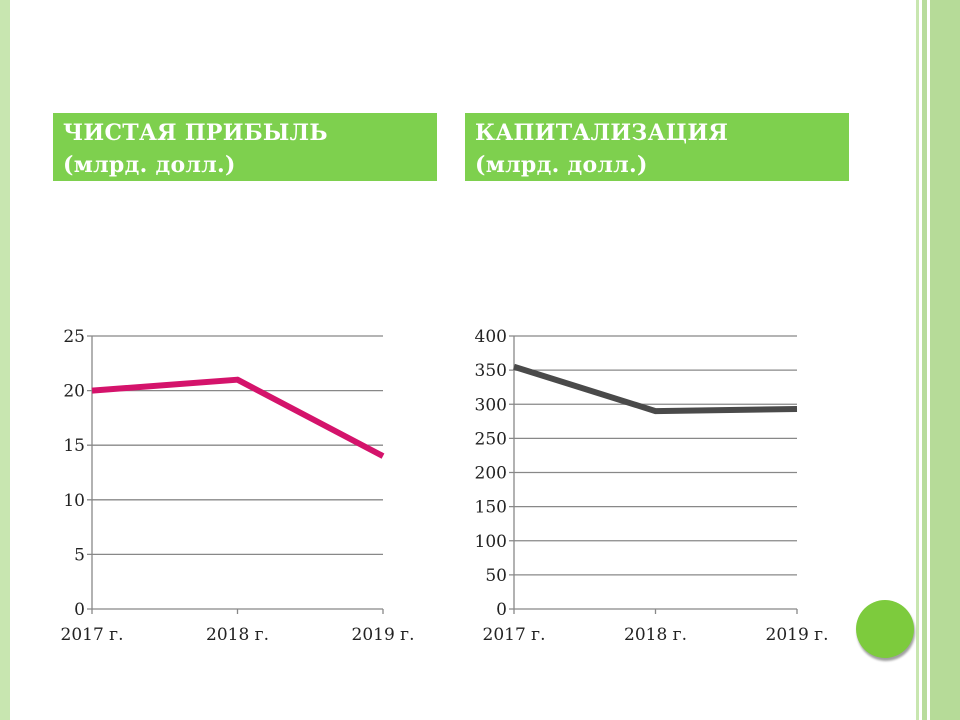  Describe the element at coordinates (79, 610) in the screenshot. I see `profit-ytick-label: 0` at that location.